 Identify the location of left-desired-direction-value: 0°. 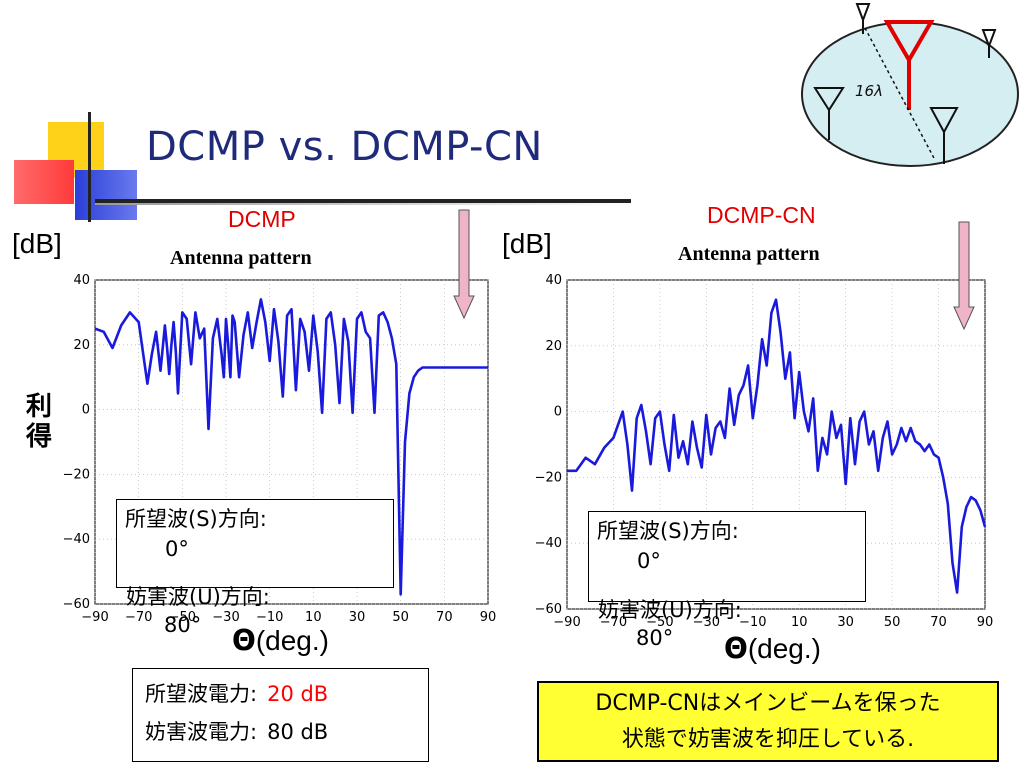
(177, 549).